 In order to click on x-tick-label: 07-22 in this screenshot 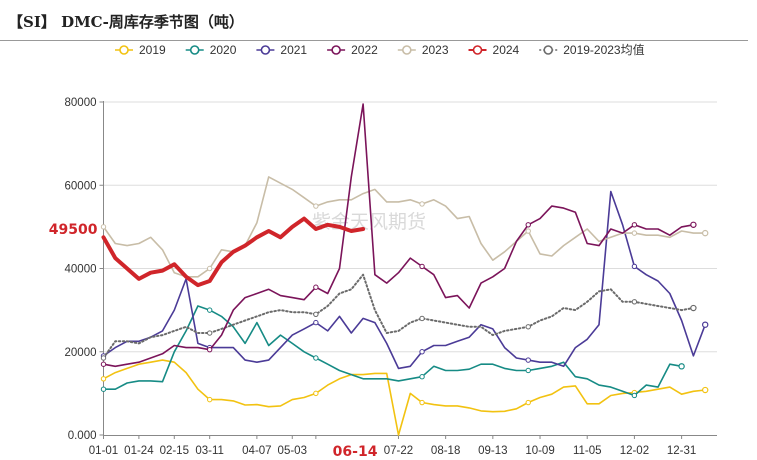, I will do `click(398, 451)`.